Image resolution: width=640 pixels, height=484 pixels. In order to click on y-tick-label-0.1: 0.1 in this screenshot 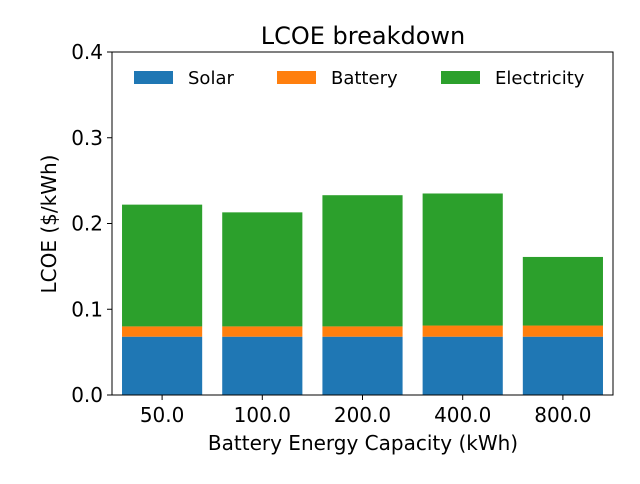, I will do `click(87, 309)`.